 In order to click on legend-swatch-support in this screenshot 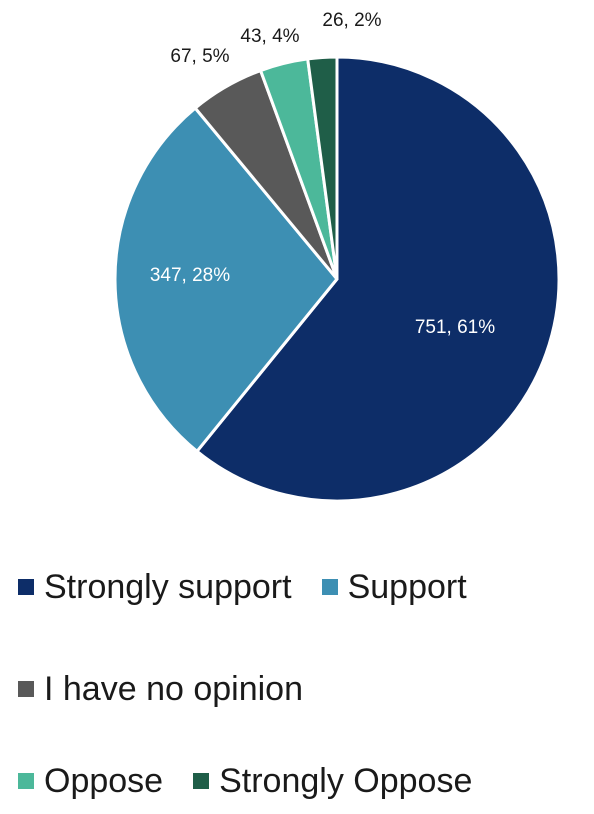, I will do `click(329, 587)`.